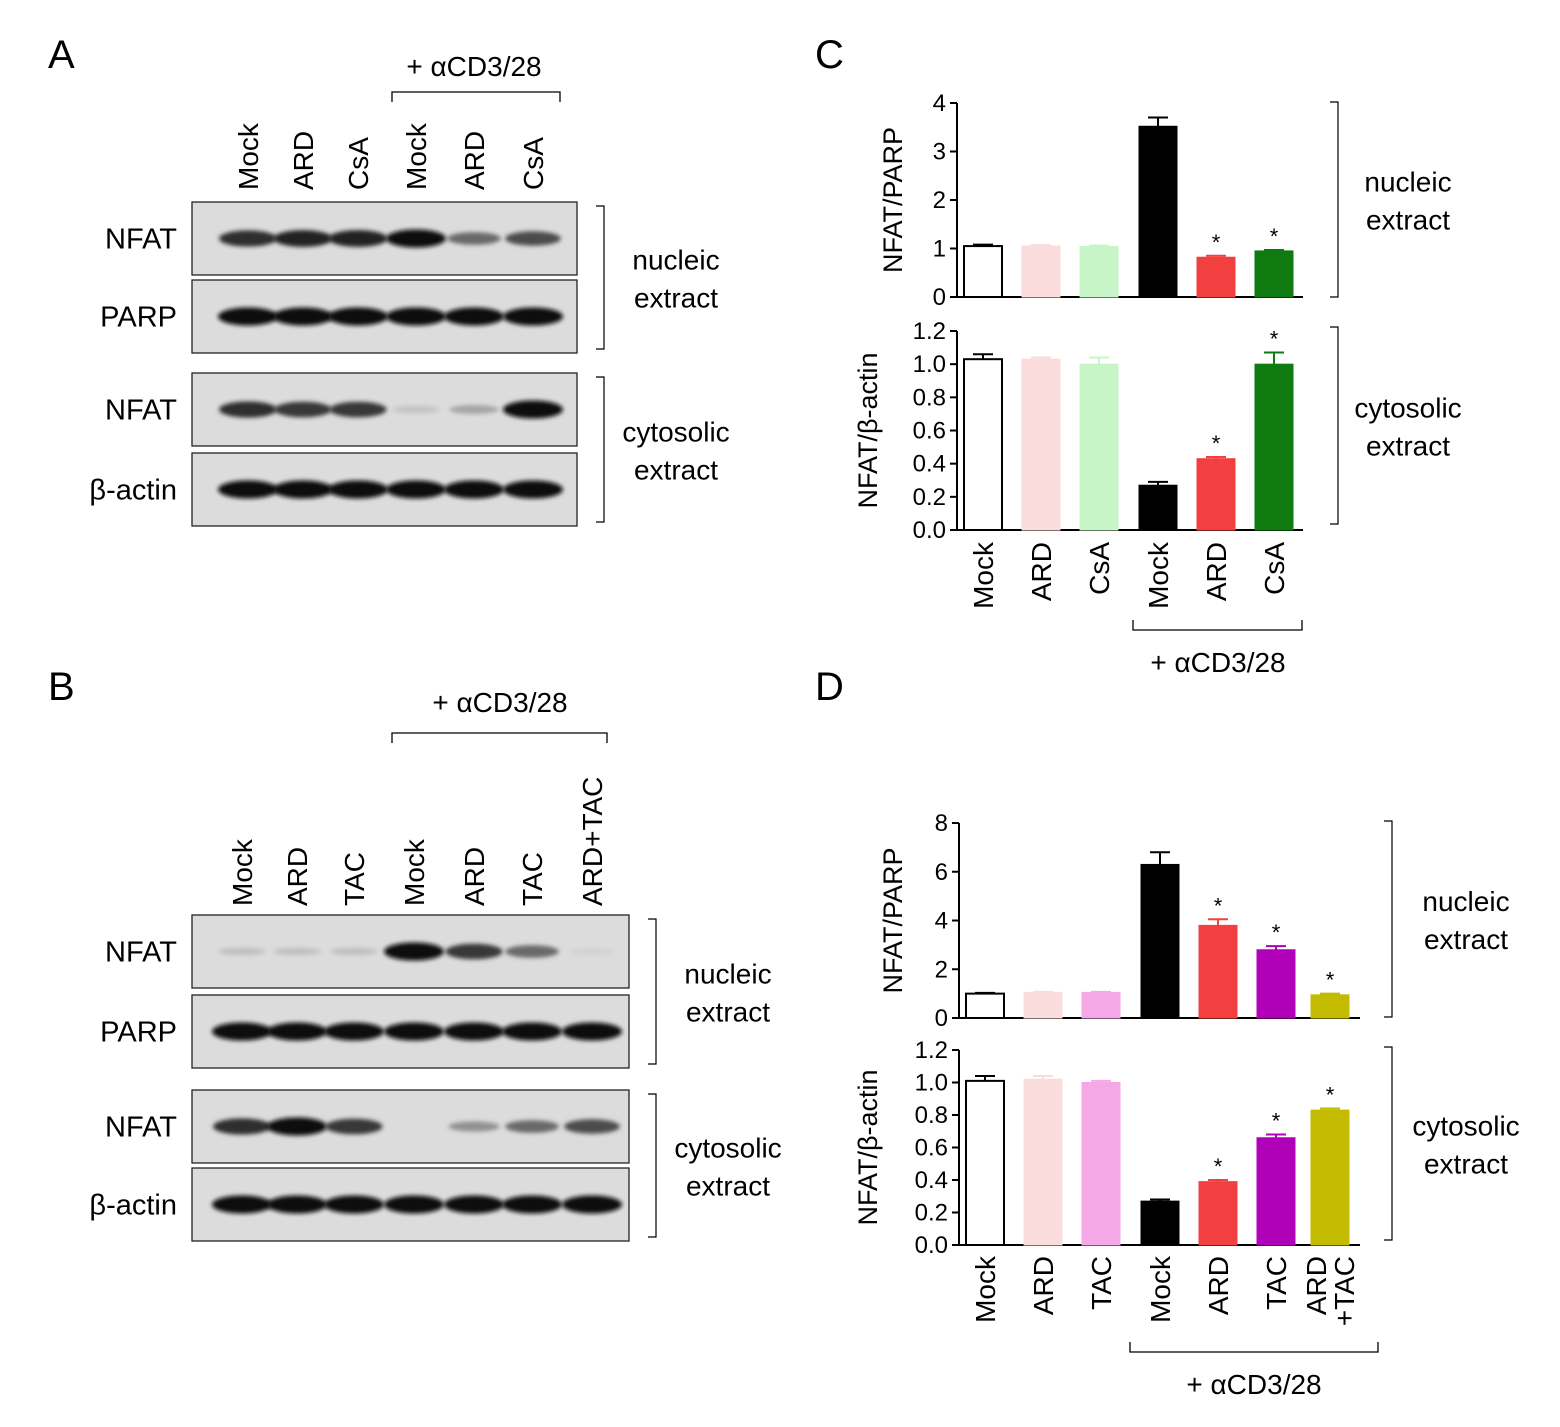 The width and height of the screenshot is (1560, 1427). I want to click on panel-b-fraction-labels: nucleic extract cytosolic extract, so click(715, 1078).